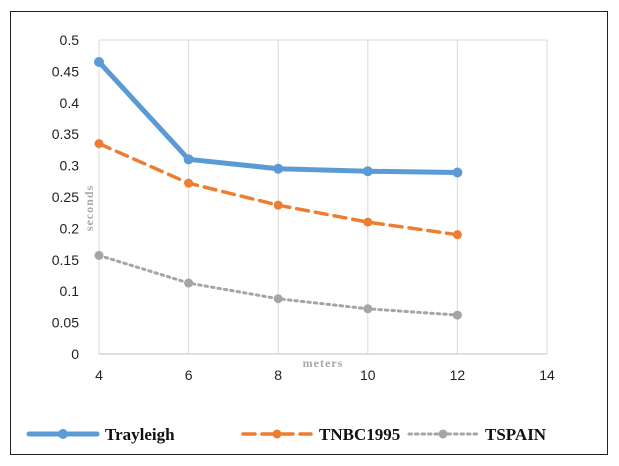 The image size is (619, 466). Describe the element at coordinates (65, 260) in the screenshot. I see `y-tick-label: 0.15` at that location.